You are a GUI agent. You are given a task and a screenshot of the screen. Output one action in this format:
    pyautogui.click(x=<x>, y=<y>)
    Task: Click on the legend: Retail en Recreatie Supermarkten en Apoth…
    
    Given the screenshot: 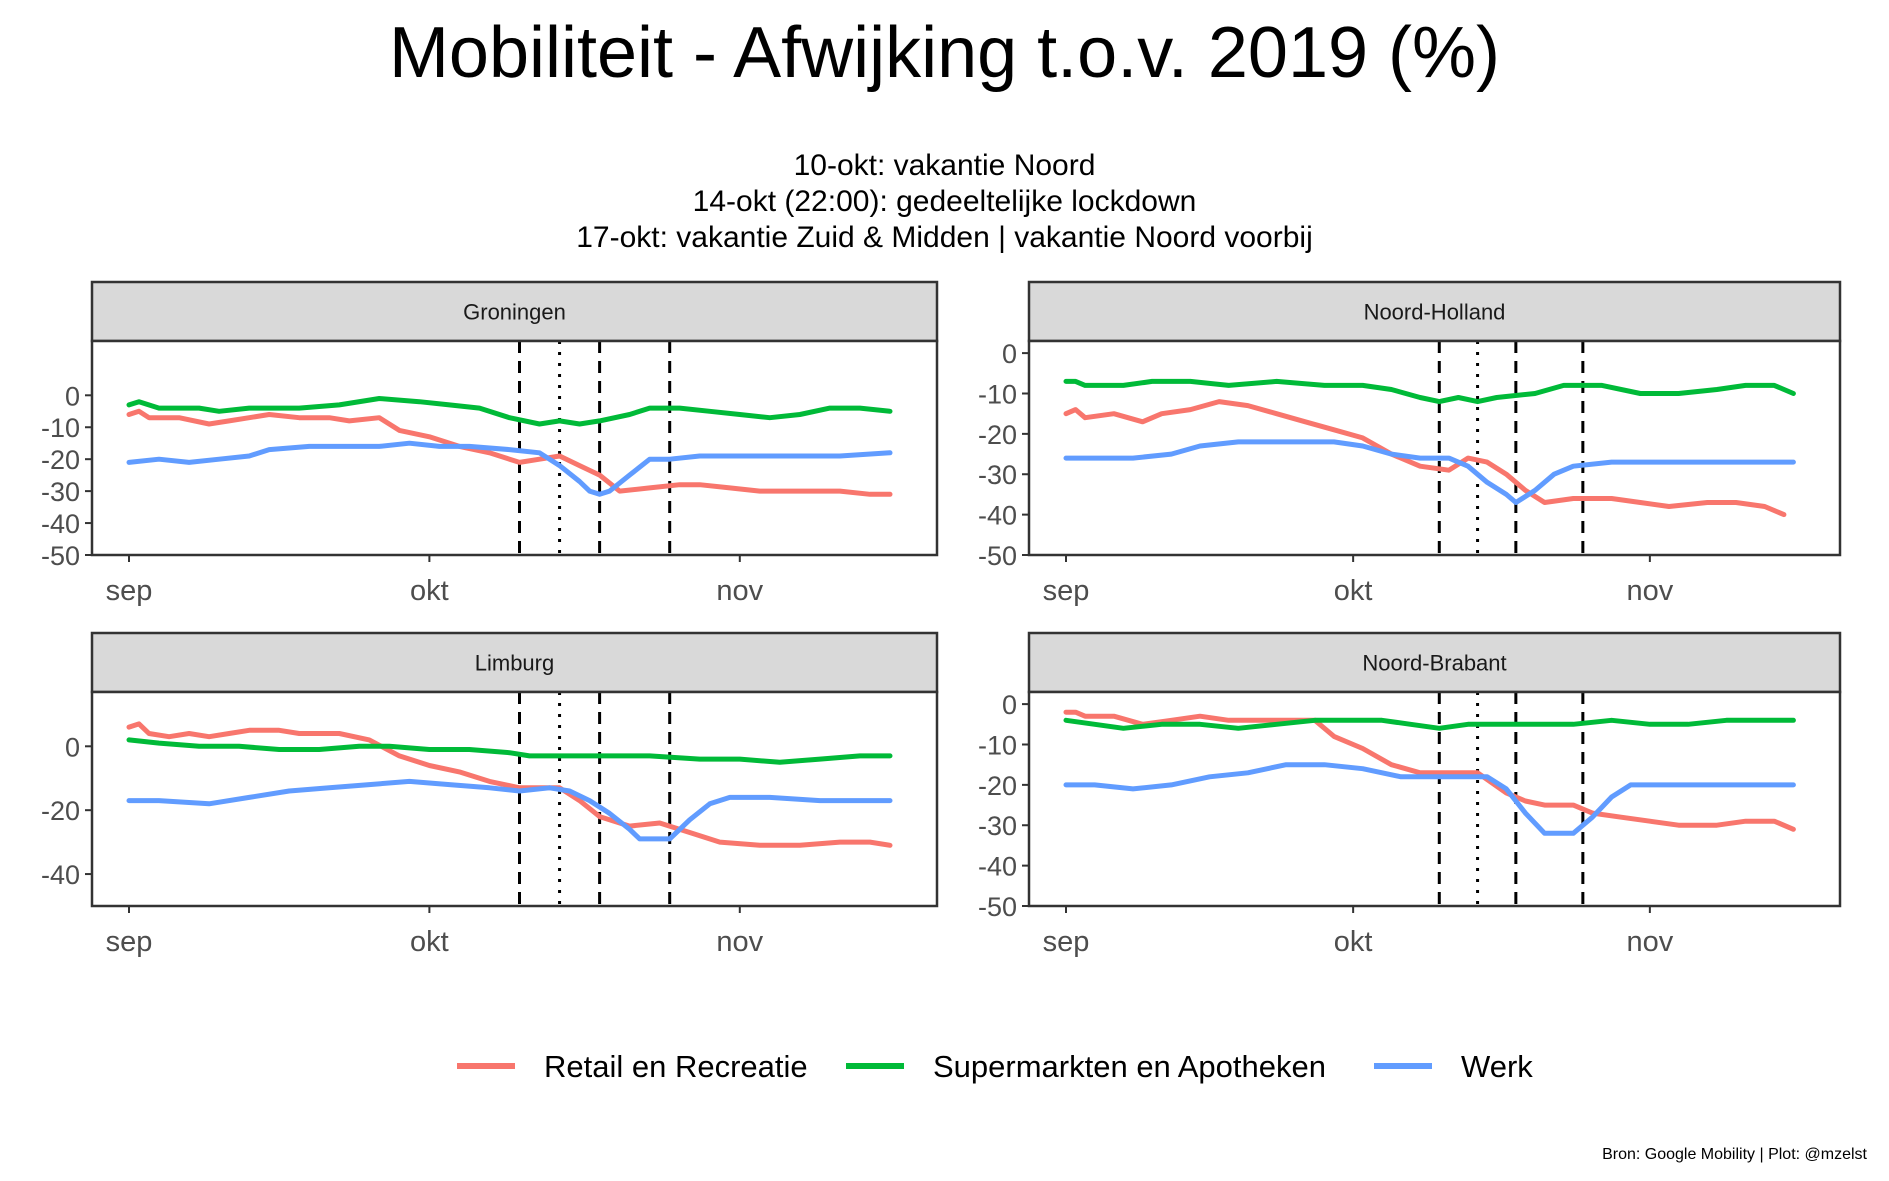 What is the action you would take?
    pyautogui.click(x=995, y=1066)
    